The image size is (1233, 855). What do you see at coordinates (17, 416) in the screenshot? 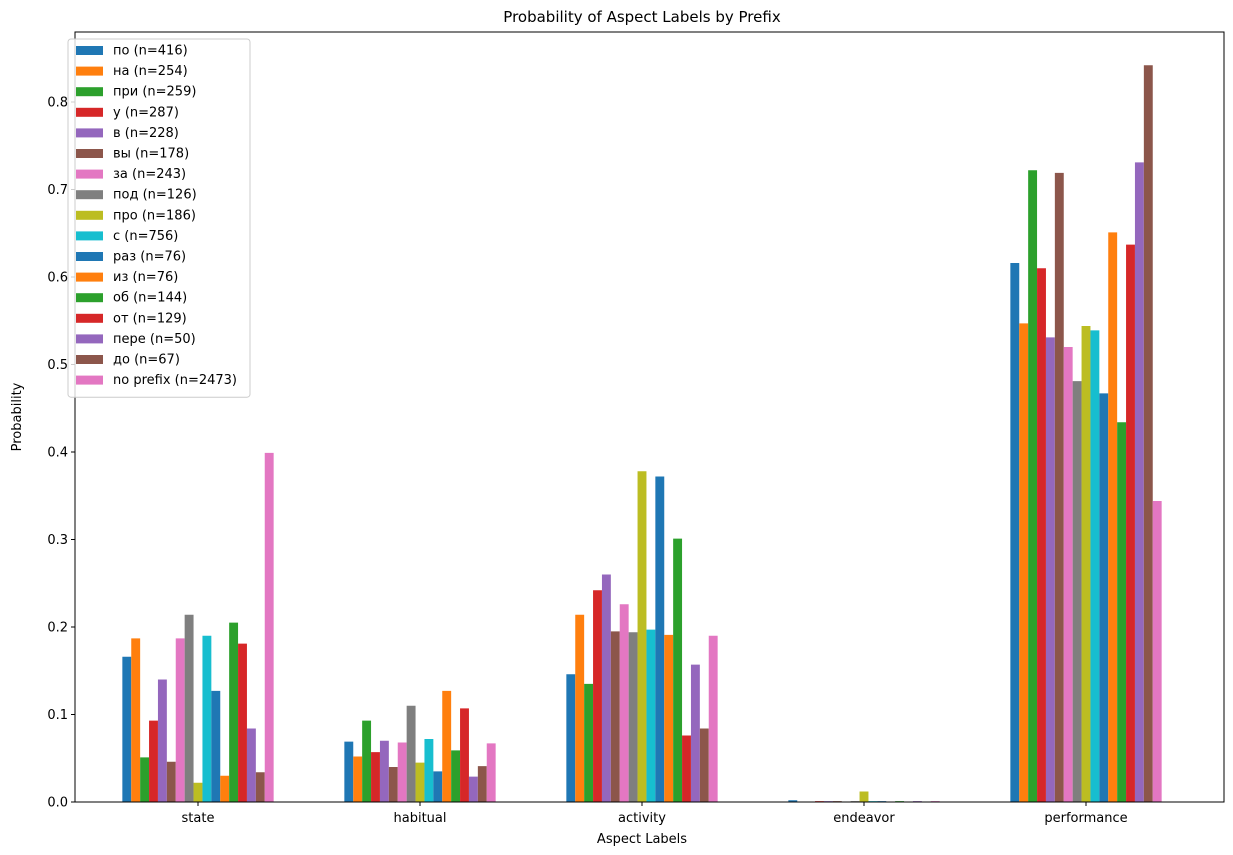
I see `y-axis-label: Probability` at bounding box center [17, 416].